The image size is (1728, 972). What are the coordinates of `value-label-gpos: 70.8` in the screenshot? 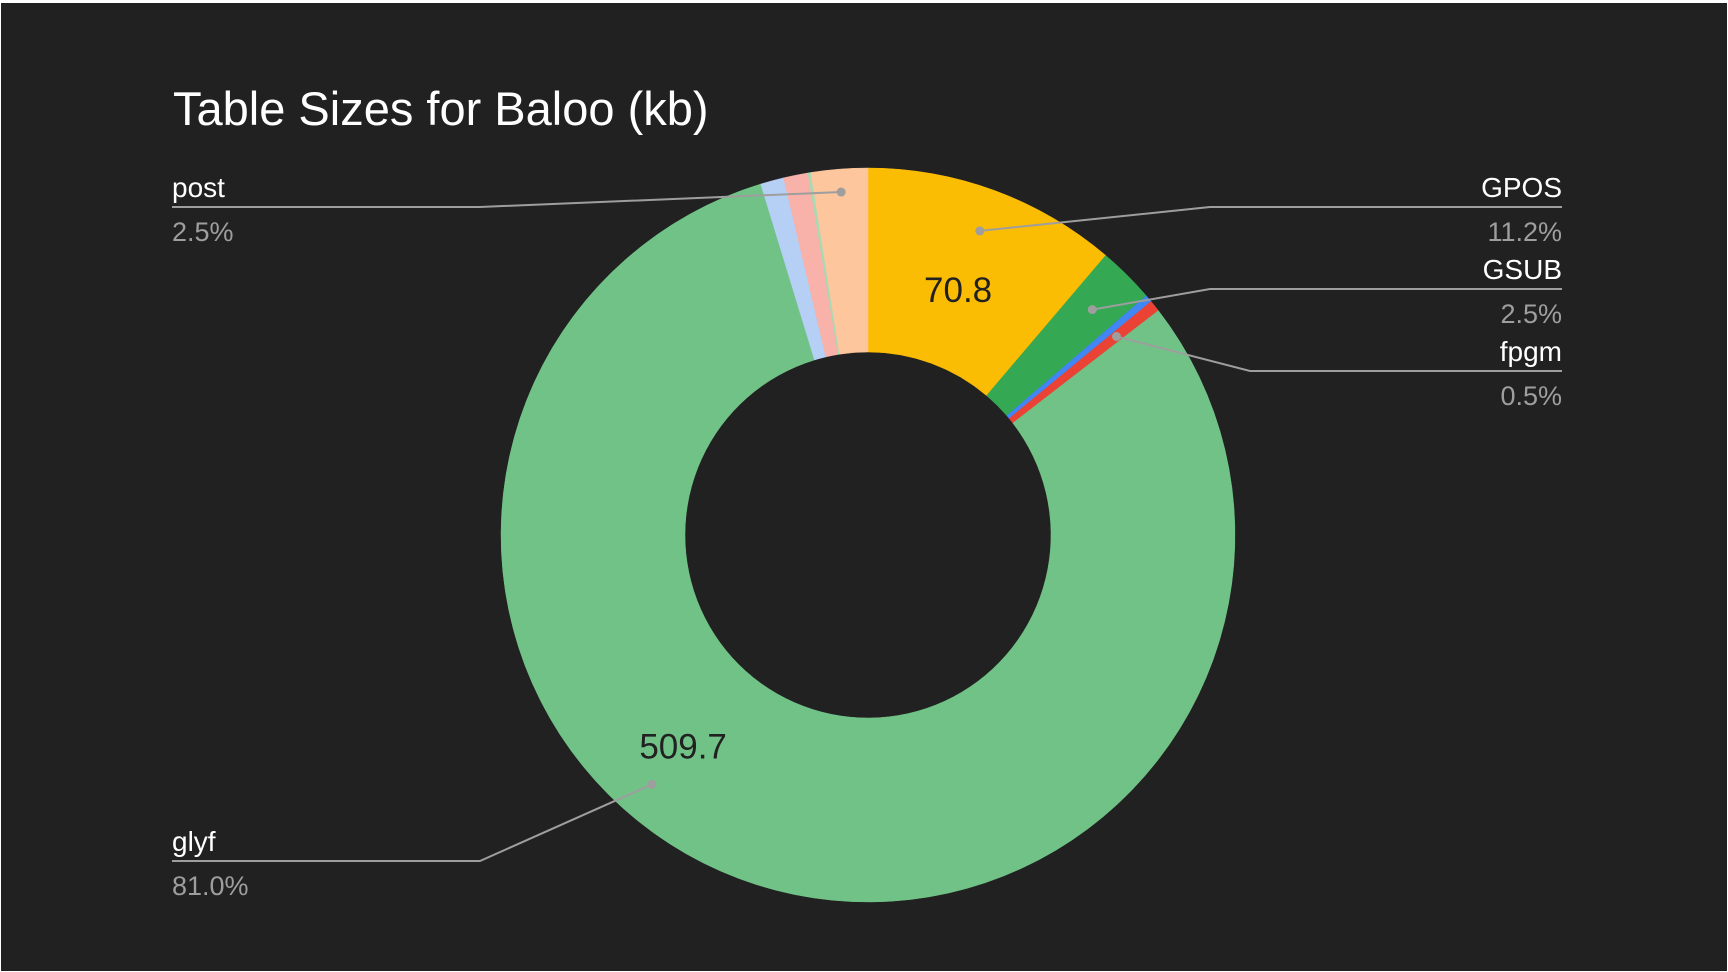 It's located at (958, 290).